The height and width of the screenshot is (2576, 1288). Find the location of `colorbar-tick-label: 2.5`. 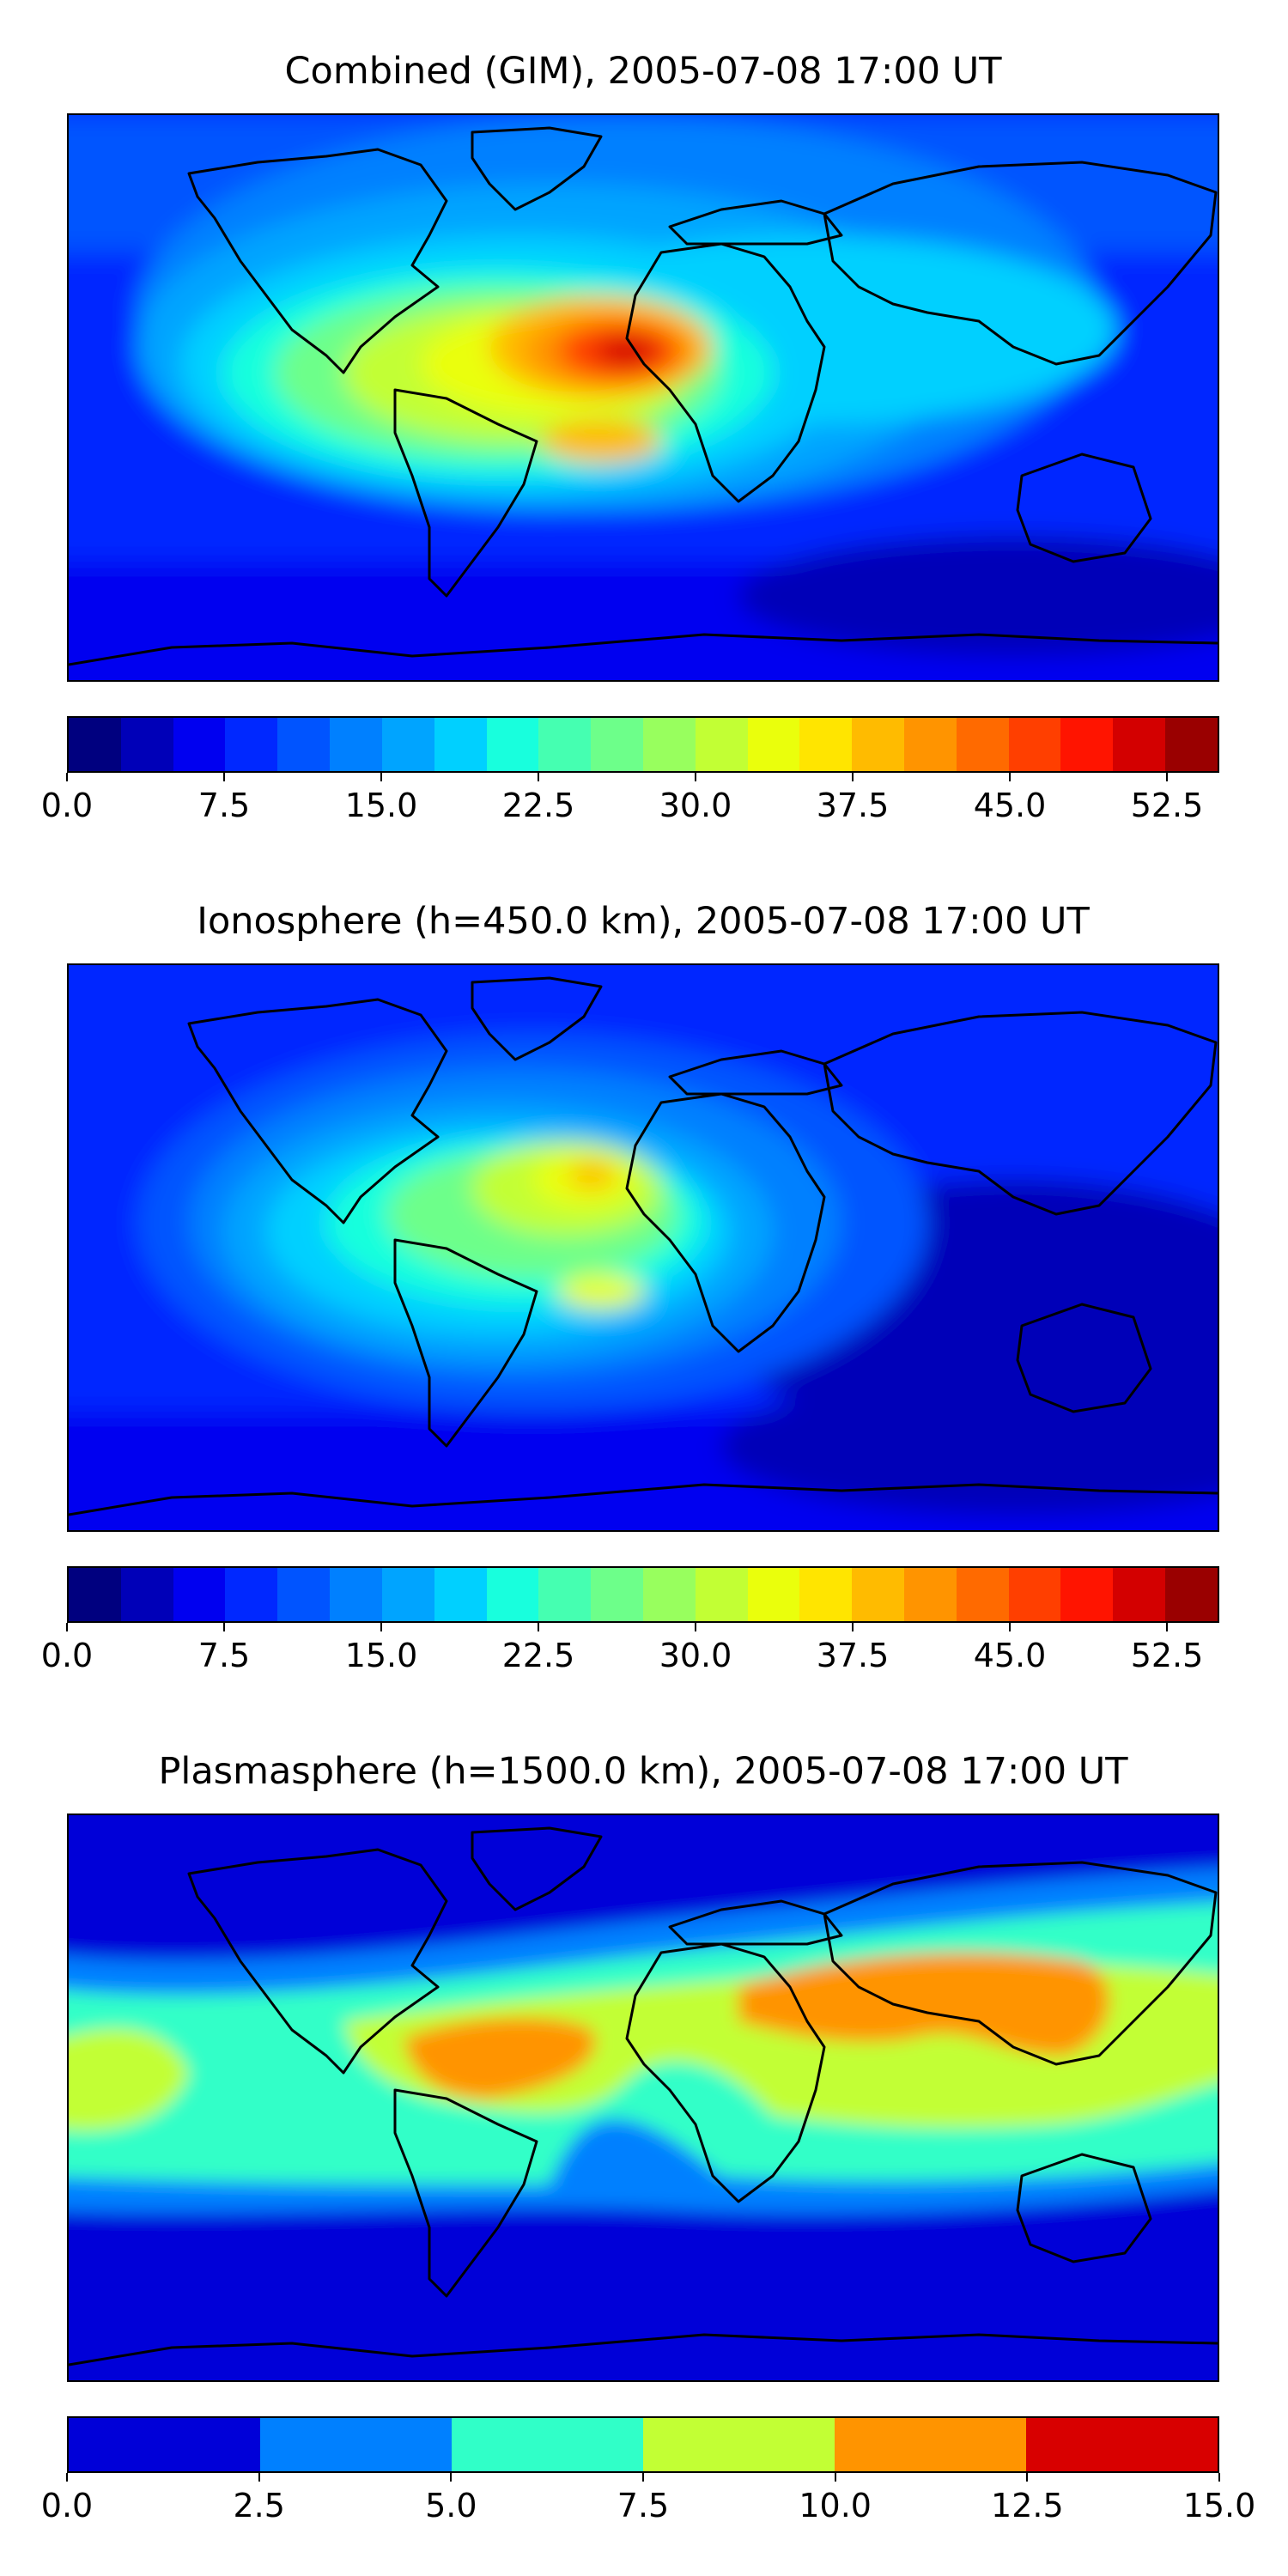

colorbar-tick-label: 2.5 is located at coordinates (259, 2506).